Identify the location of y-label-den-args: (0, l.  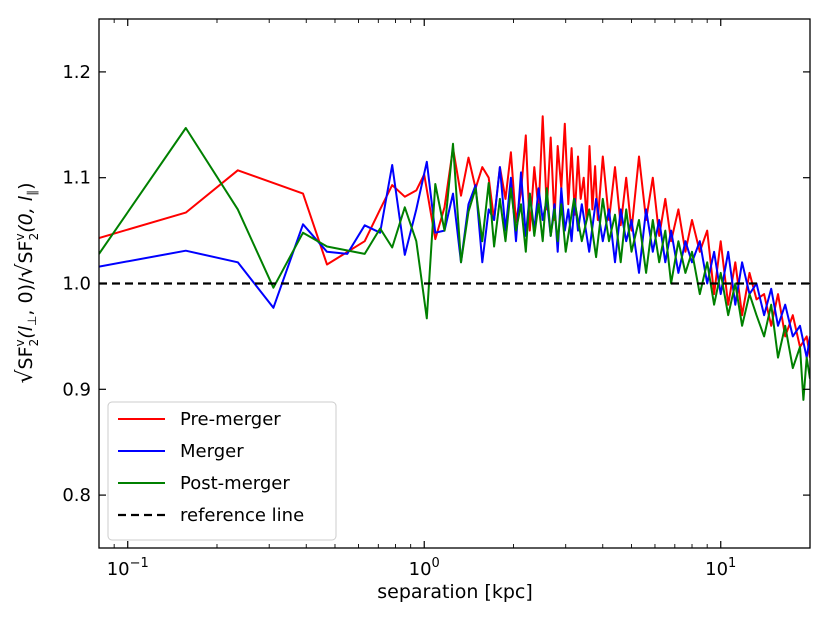
(26, 214).